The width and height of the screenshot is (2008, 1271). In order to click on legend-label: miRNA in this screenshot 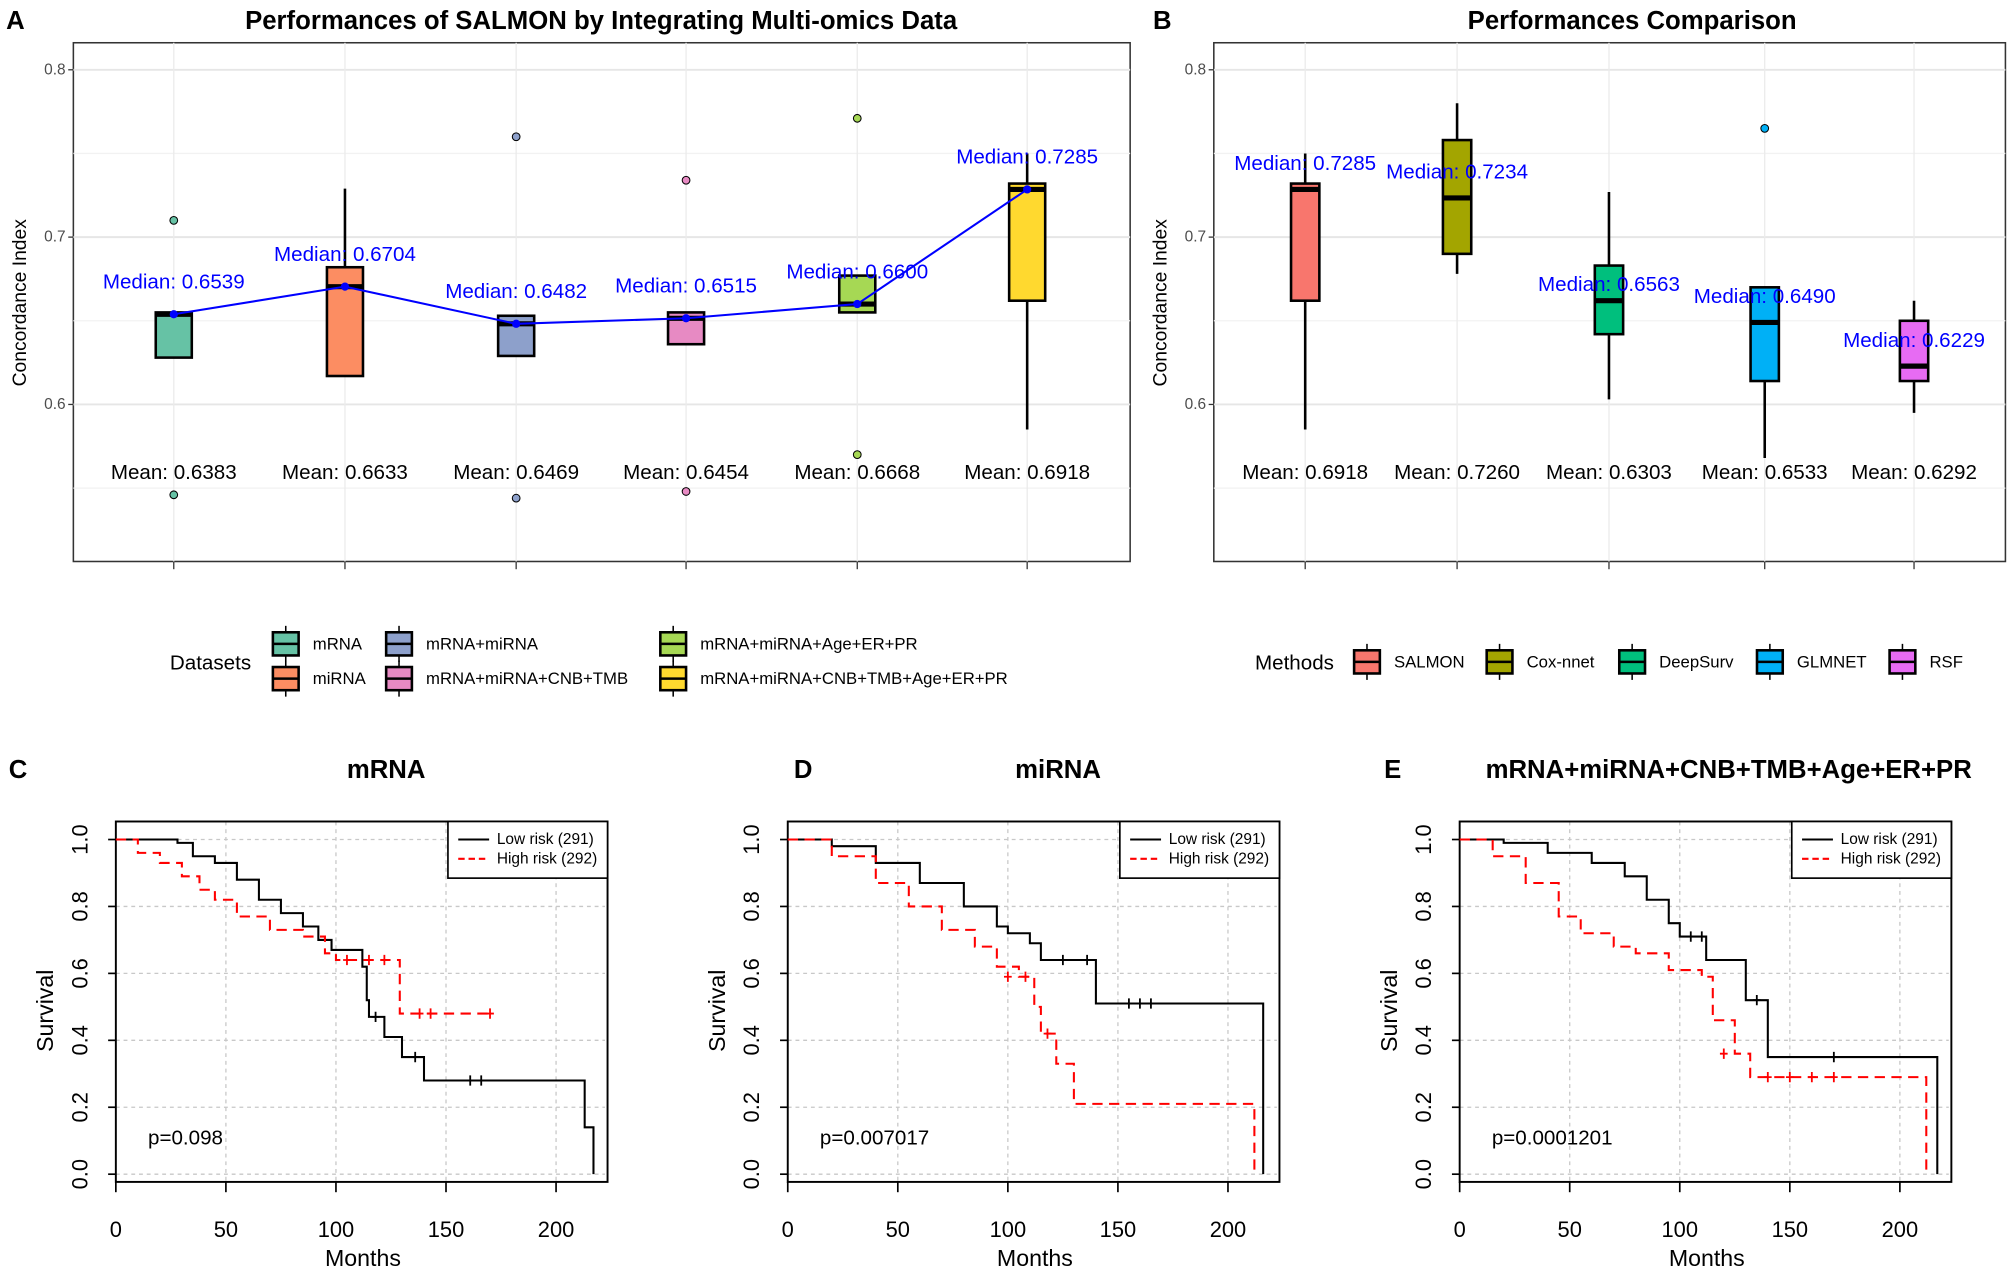, I will do `click(340, 678)`.